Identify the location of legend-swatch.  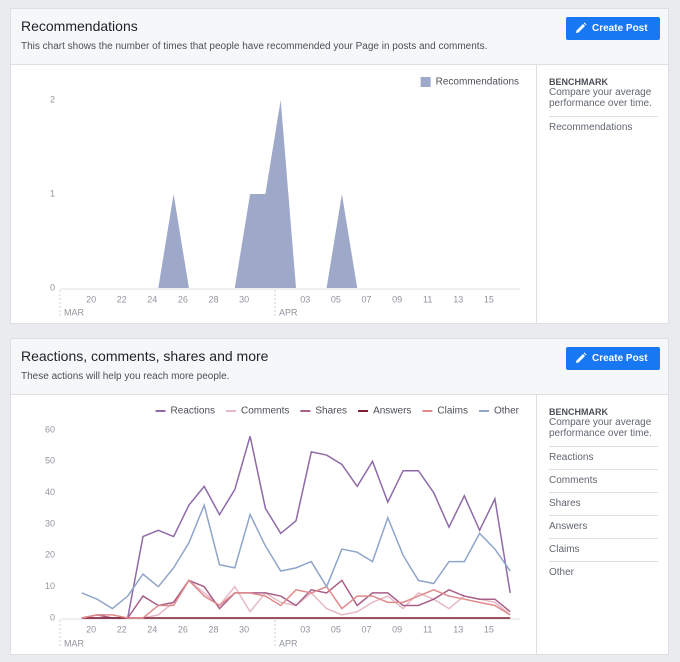
(425, 82).